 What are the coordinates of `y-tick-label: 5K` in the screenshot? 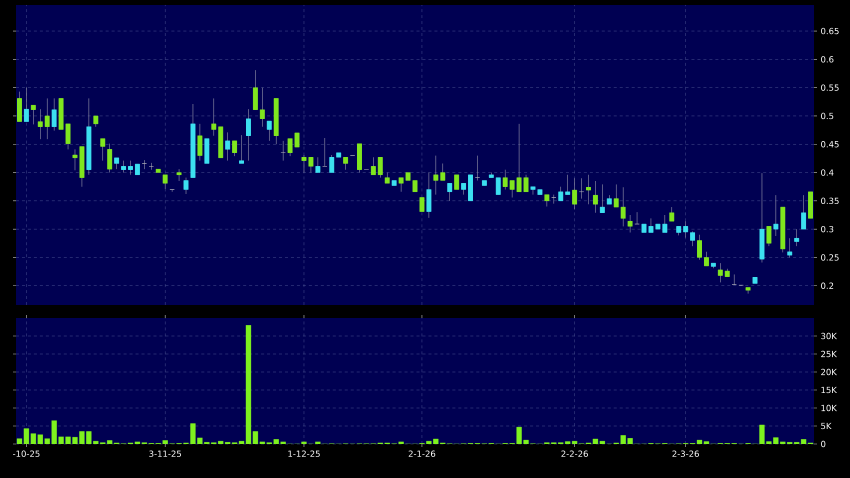 It's located at (826, 426).